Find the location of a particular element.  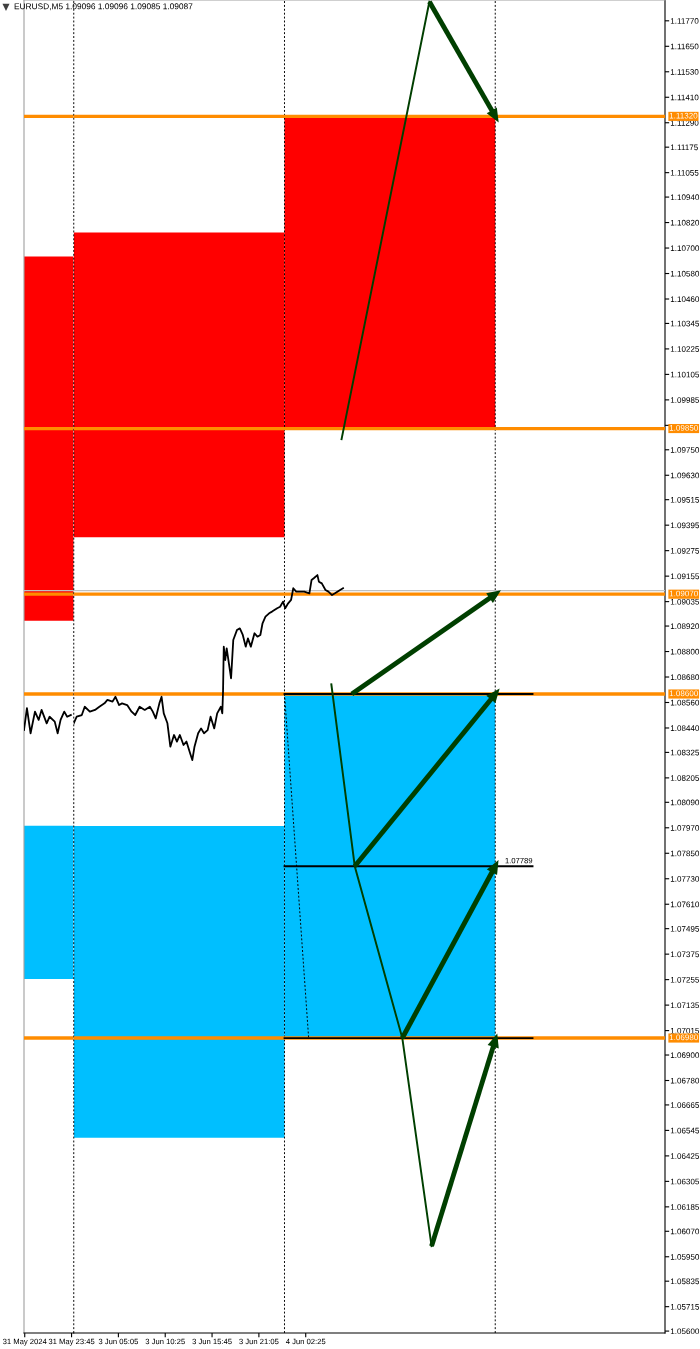

y-tick-label: 1.07015 is located at coordinates (685, 1030).